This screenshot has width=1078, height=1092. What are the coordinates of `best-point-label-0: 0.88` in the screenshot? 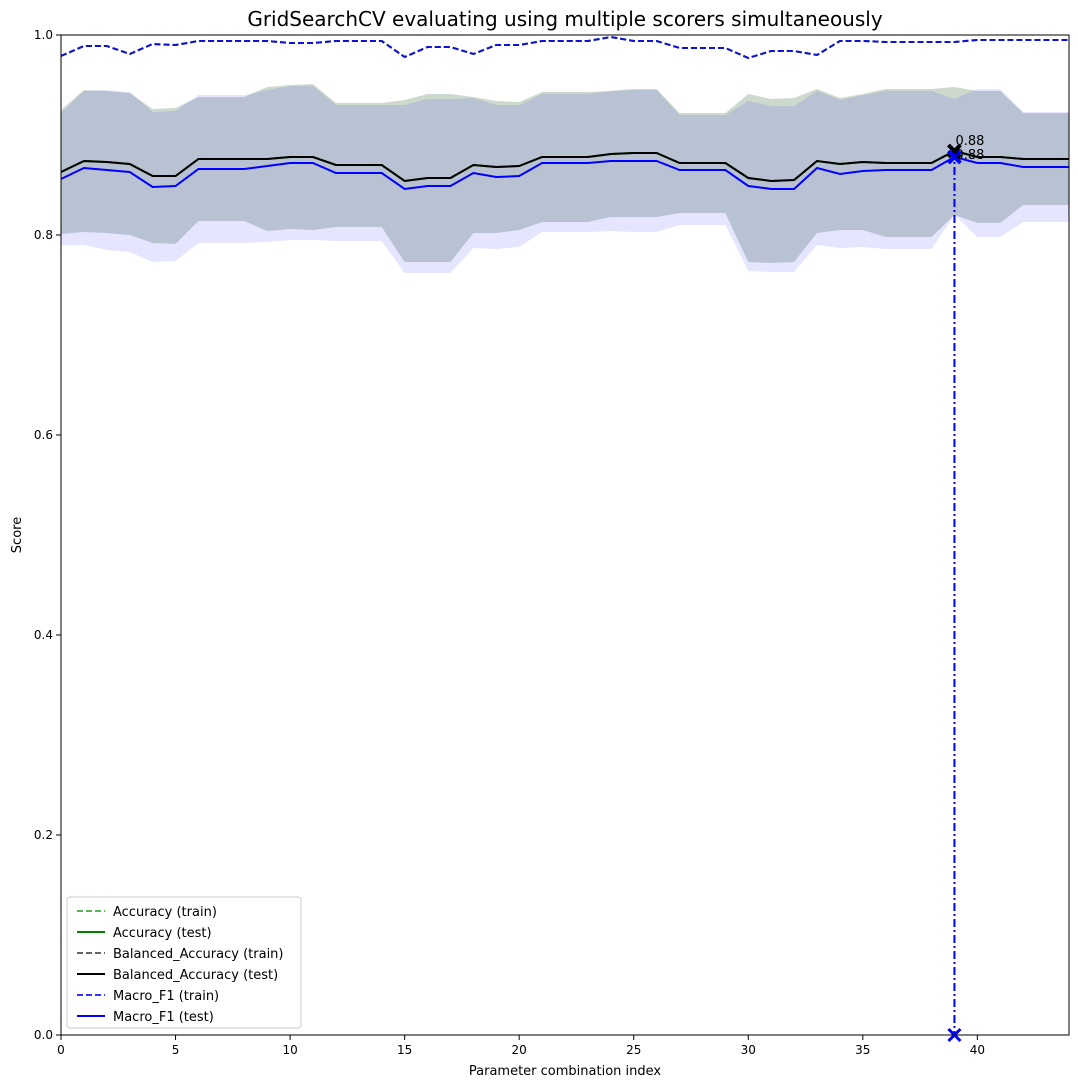 It's located at (969, 141).